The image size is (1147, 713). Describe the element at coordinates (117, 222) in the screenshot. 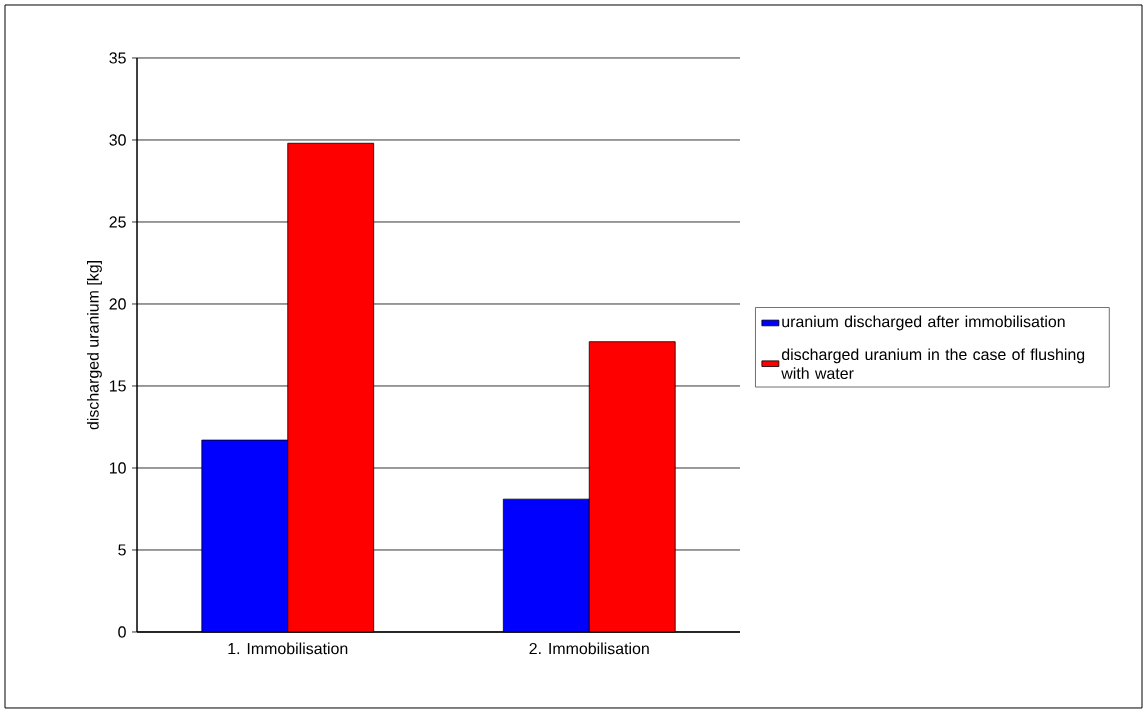

I see `y-tick-label: 25` at that location.